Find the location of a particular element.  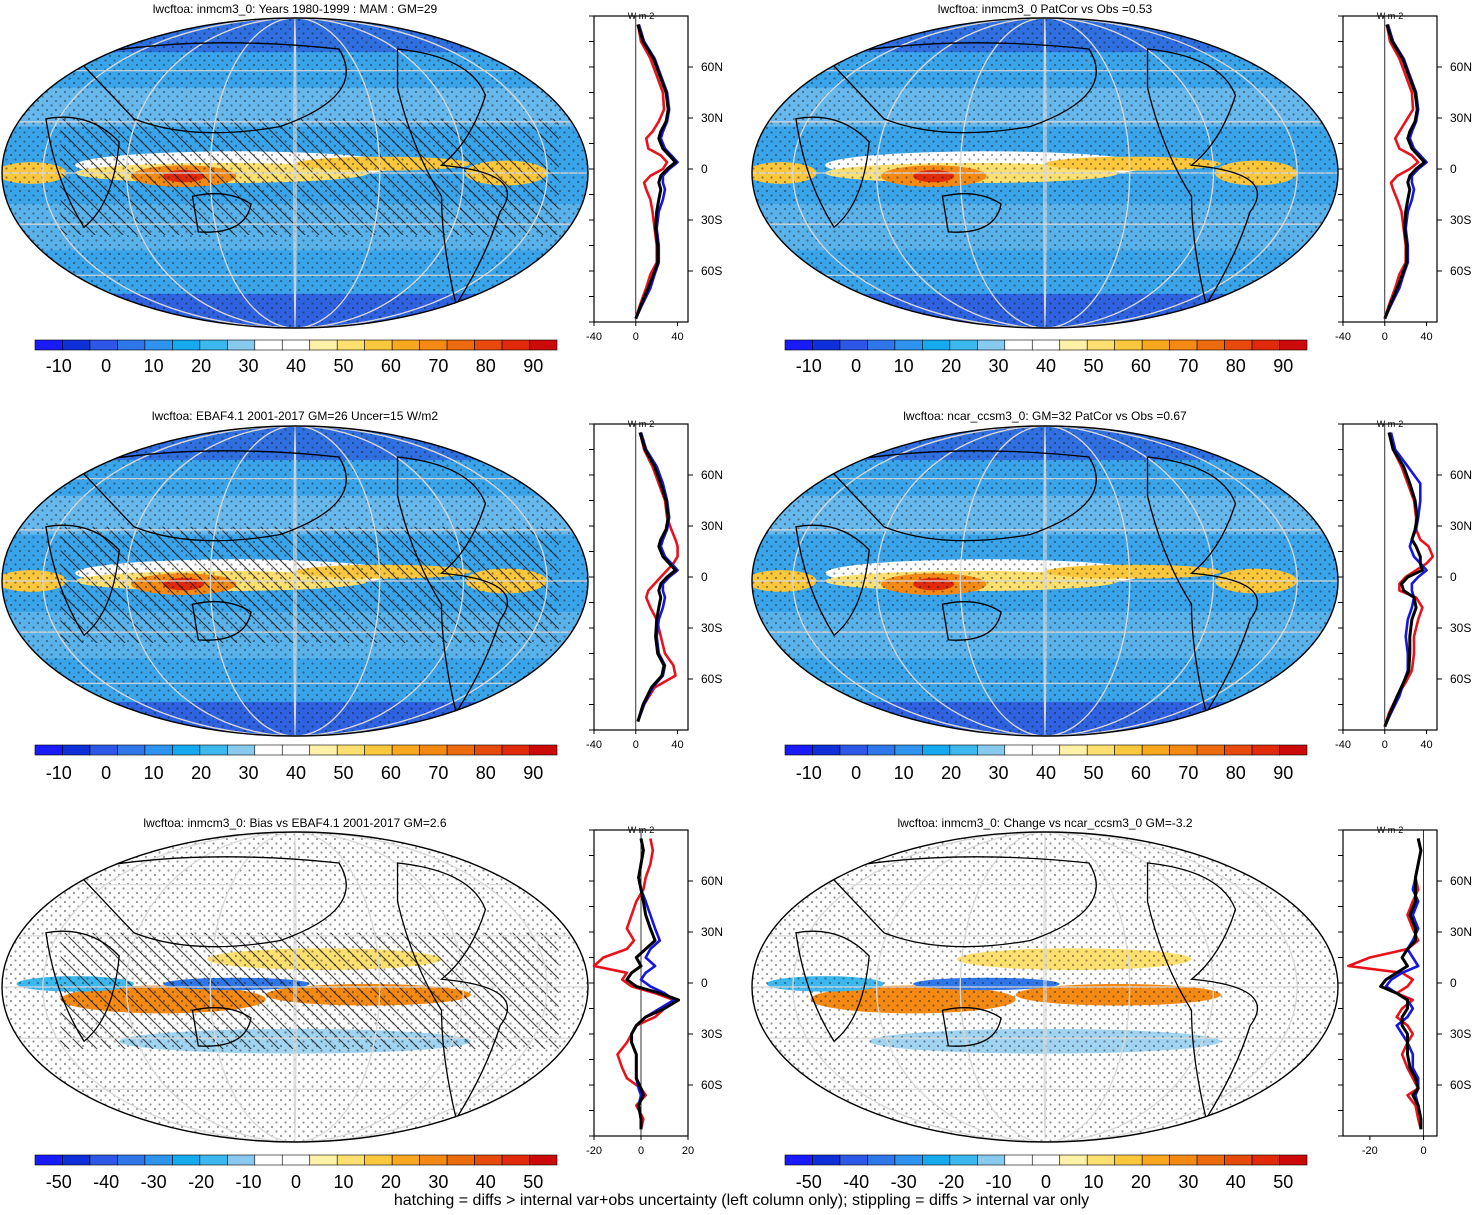

profile-x-label: 20 is located at coordinates (688, 1151).